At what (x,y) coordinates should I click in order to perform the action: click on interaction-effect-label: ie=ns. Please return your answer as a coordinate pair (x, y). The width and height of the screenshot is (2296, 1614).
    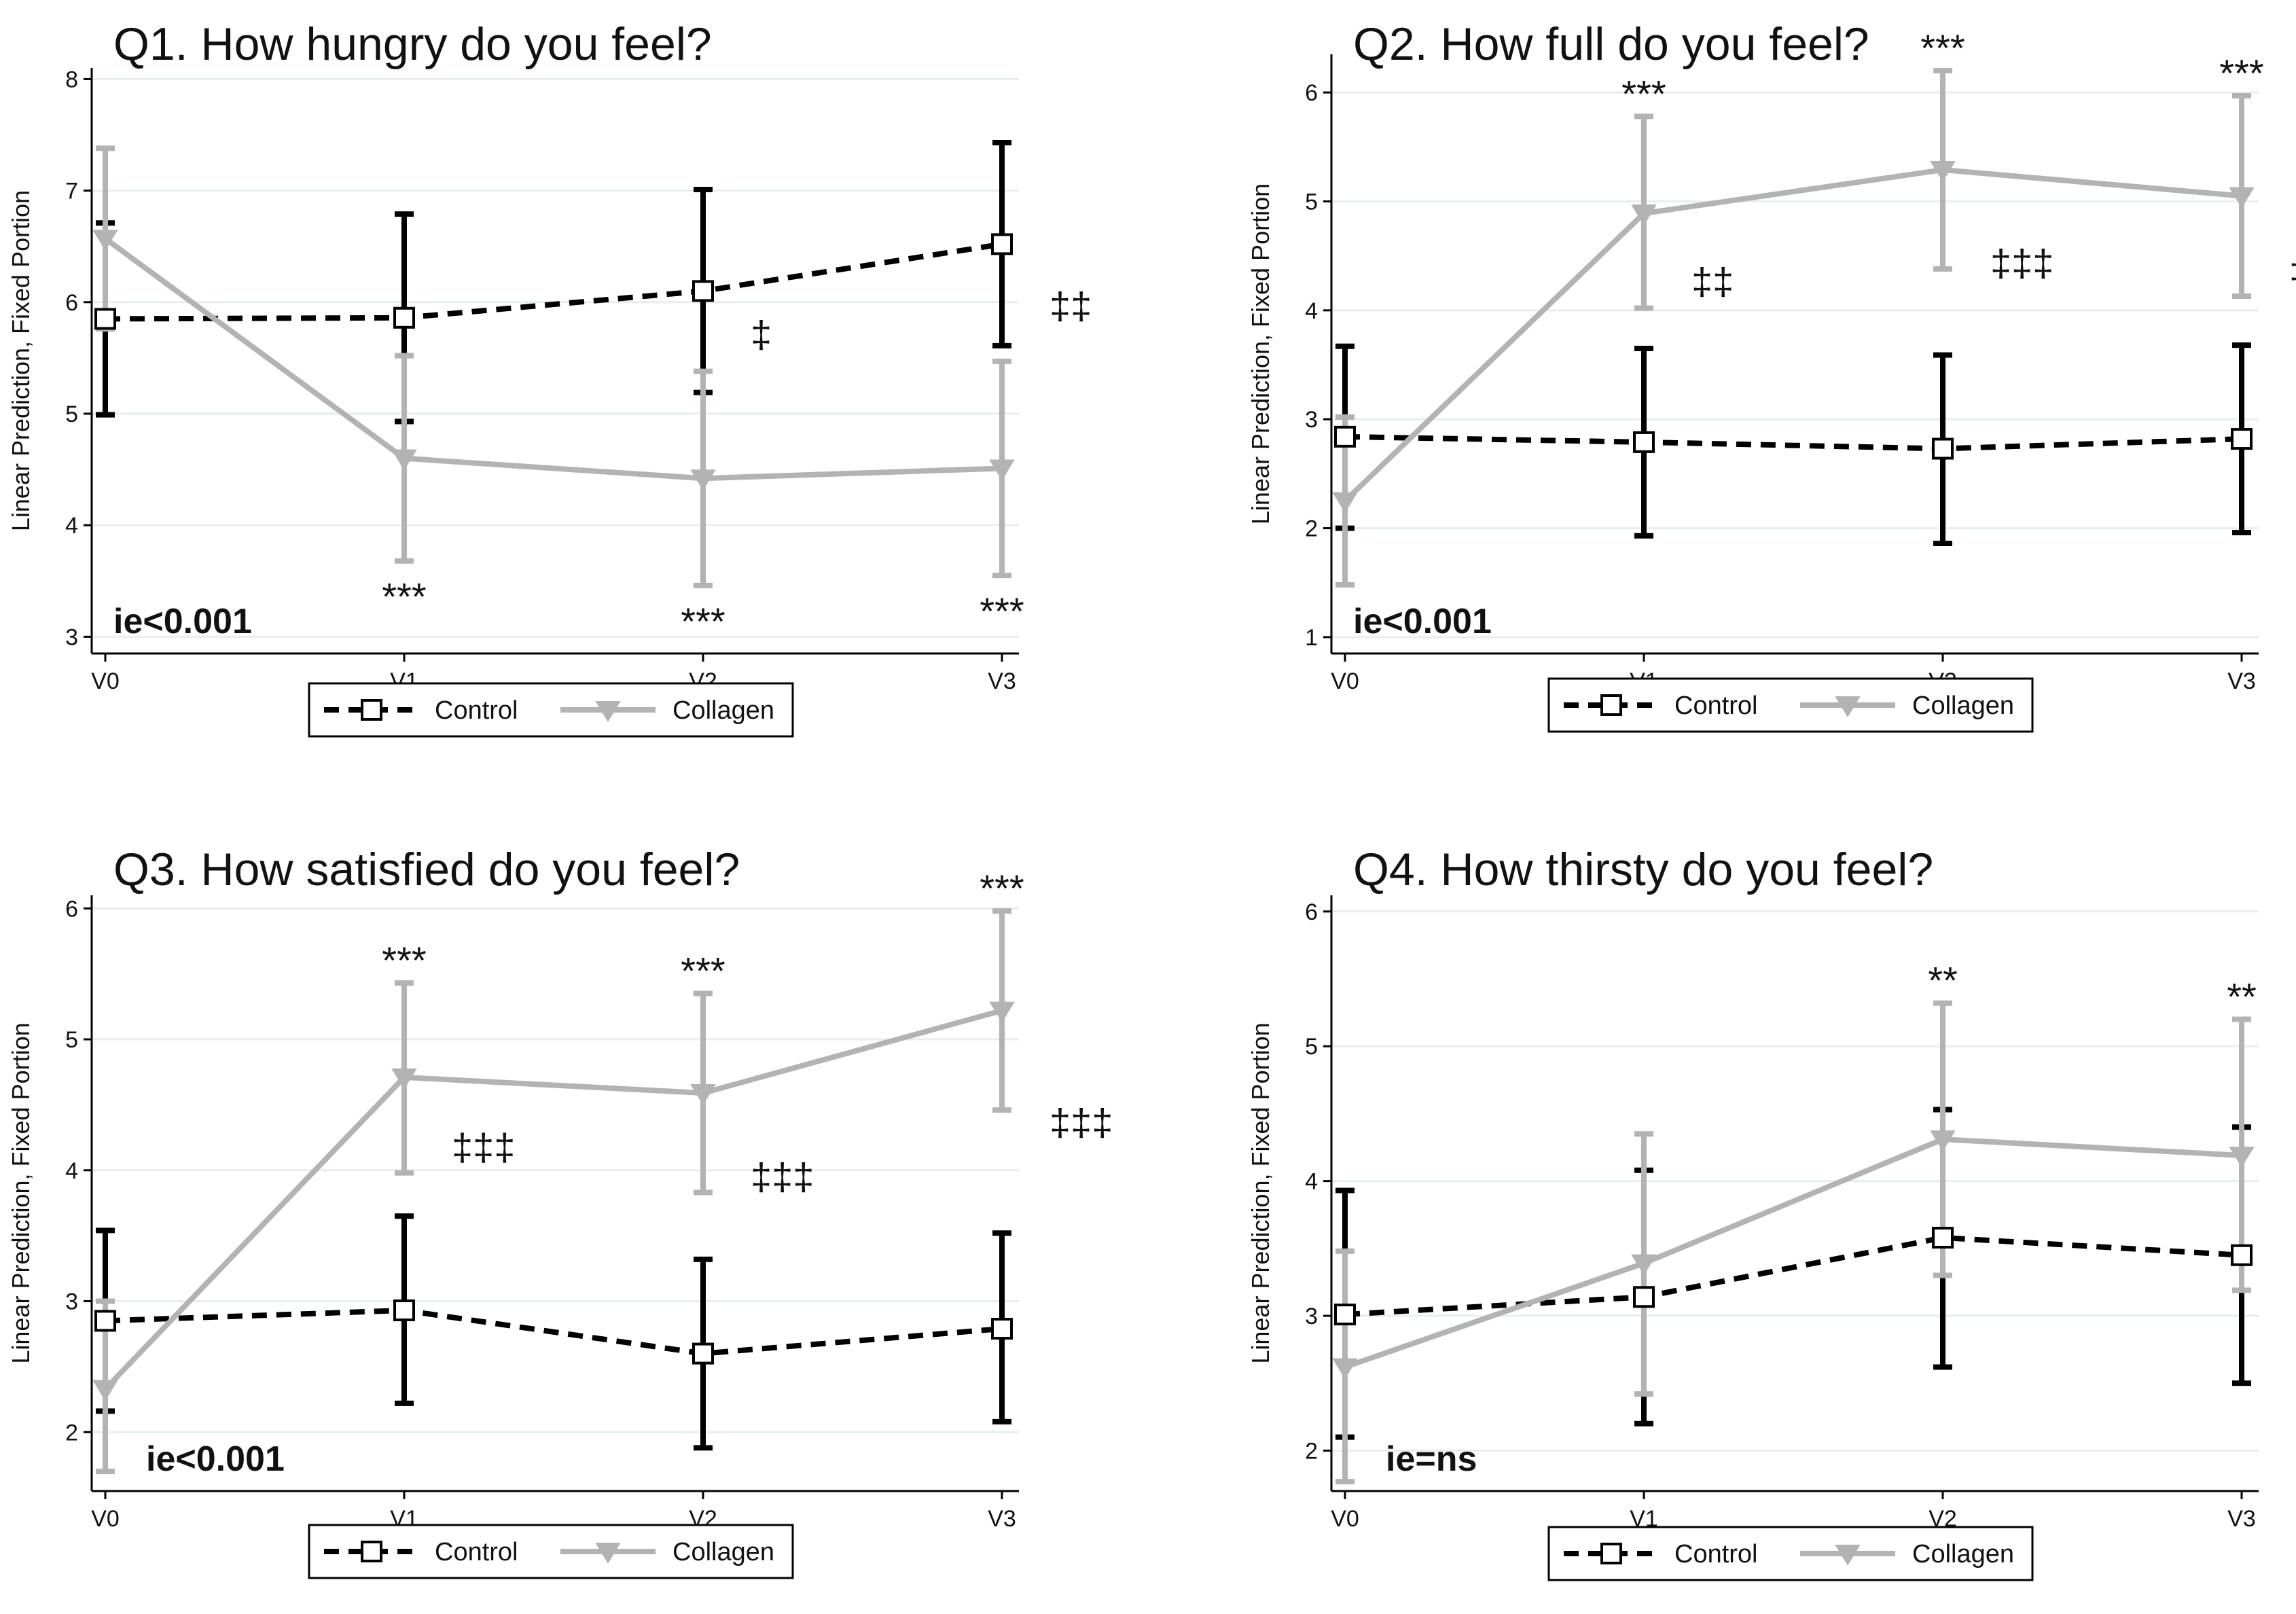
    Looking at the image, I should click on (1431, 1459).